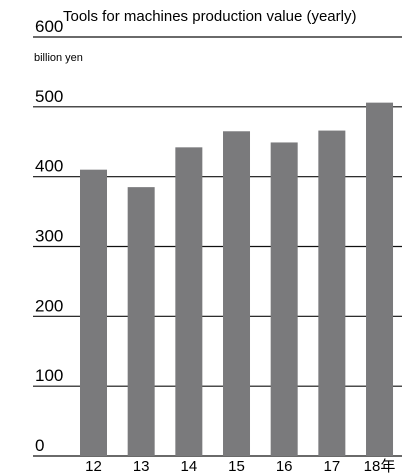 The image size is (411, 476). What do you see at coordinates (284, 466) in the screenshot?
I see `x-tick-label: 16` at bounding box center [284, 466].